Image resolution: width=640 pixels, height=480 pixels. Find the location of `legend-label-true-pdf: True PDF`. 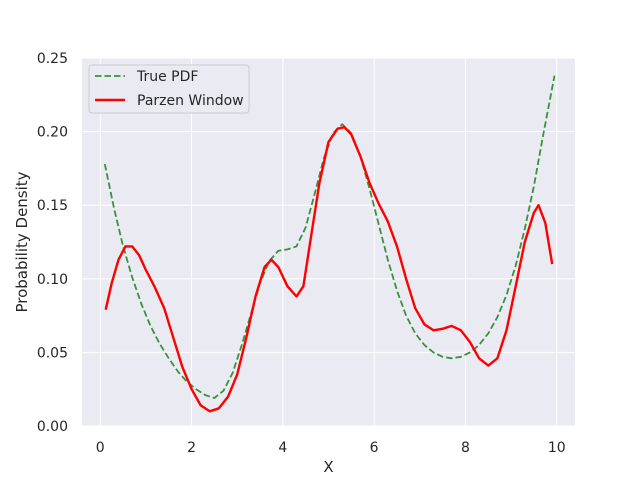

legend-label-true-pdf: True PDF is located at coordinates (167, 77).